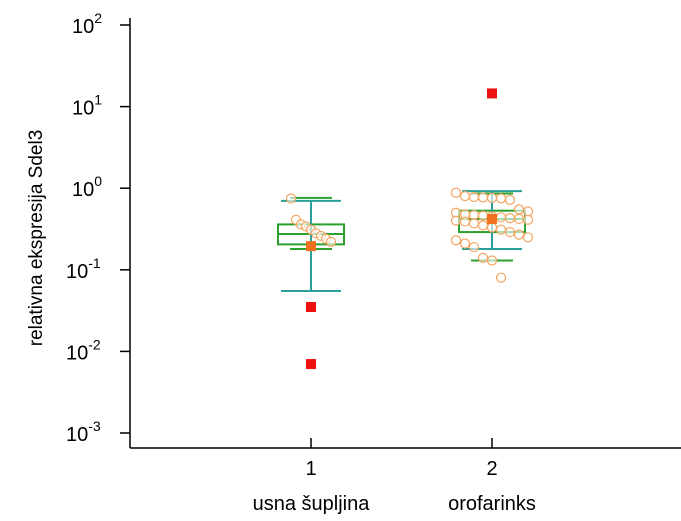 This screenshot has width=681, height=521. I want to click on y-tick-label: 10¹, so click(87, 106).